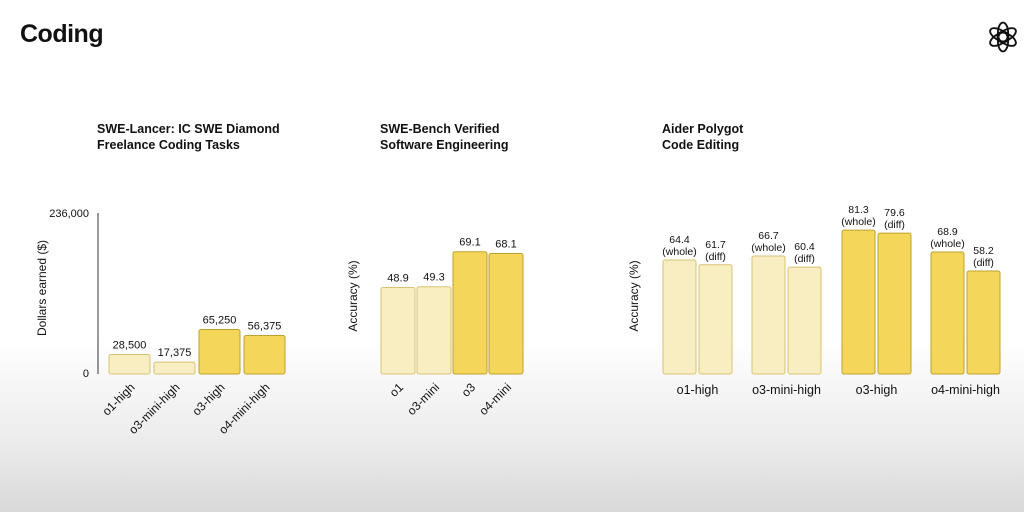  Describe the element at coordinates (220, 320) in the screenshot. I see `data-label: 65,250` at that location.